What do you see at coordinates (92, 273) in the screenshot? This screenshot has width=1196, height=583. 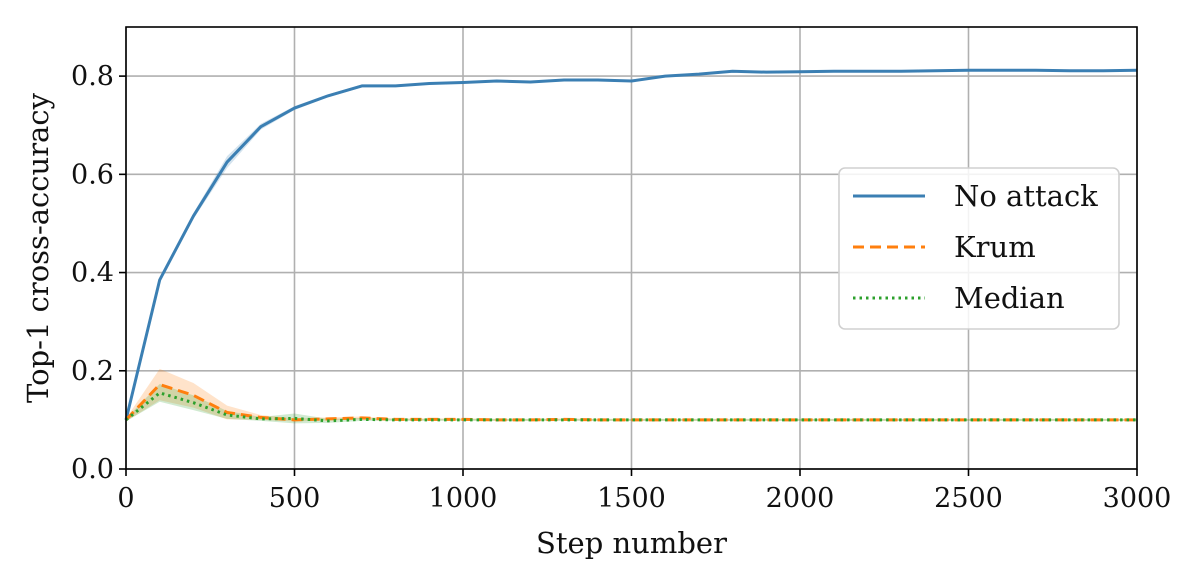 I see `y-tick-label: 0.4` at bounding box center [92, 273].